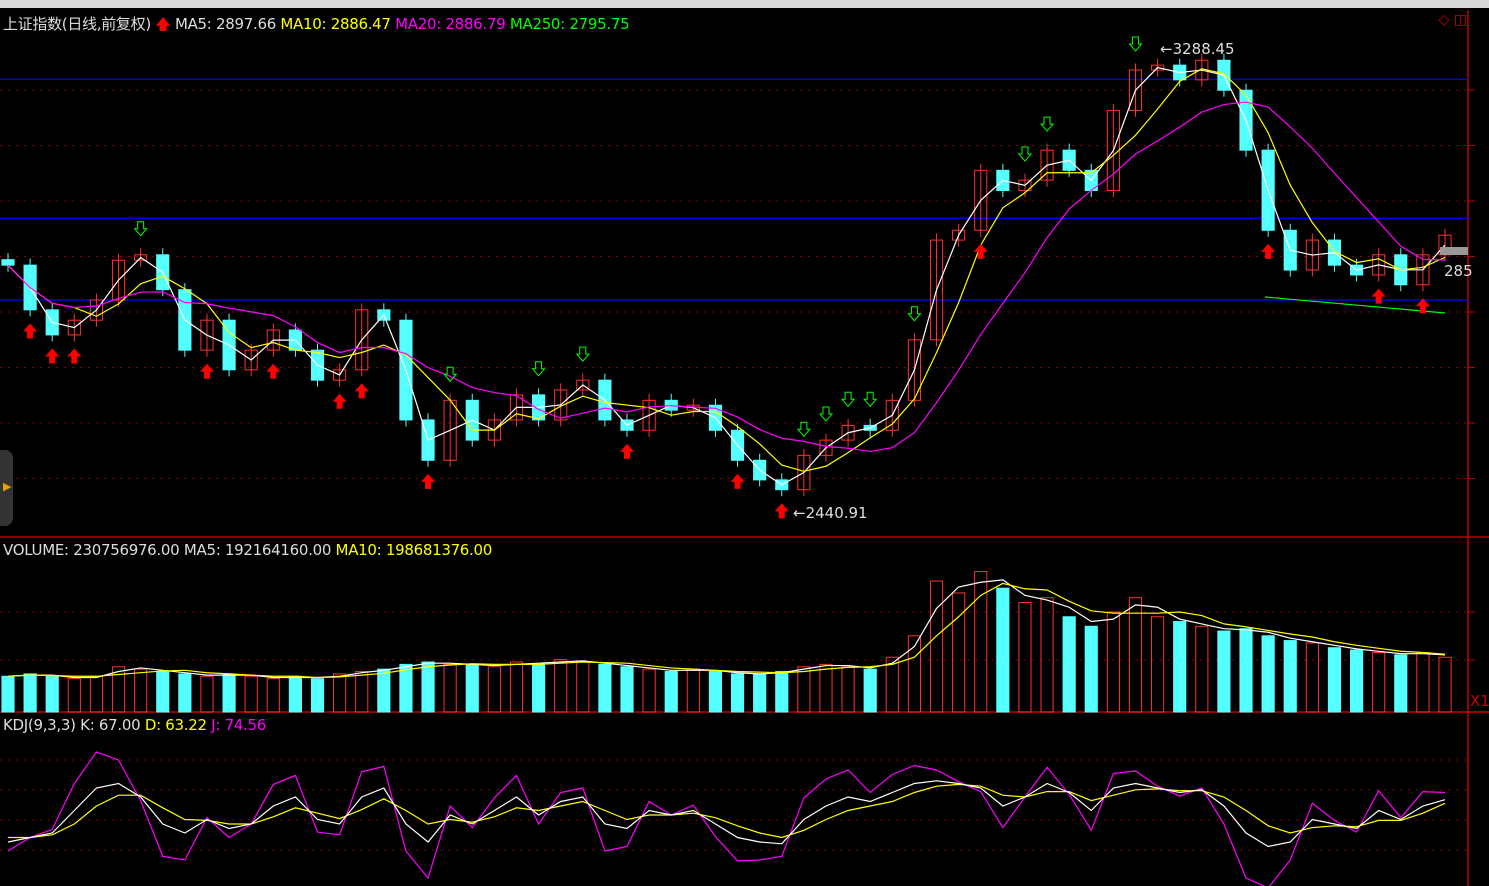 The width and height of the screenshot is (1489, 886). I want to click on chart-controls: ◇ ◫, so click(1453, 20).